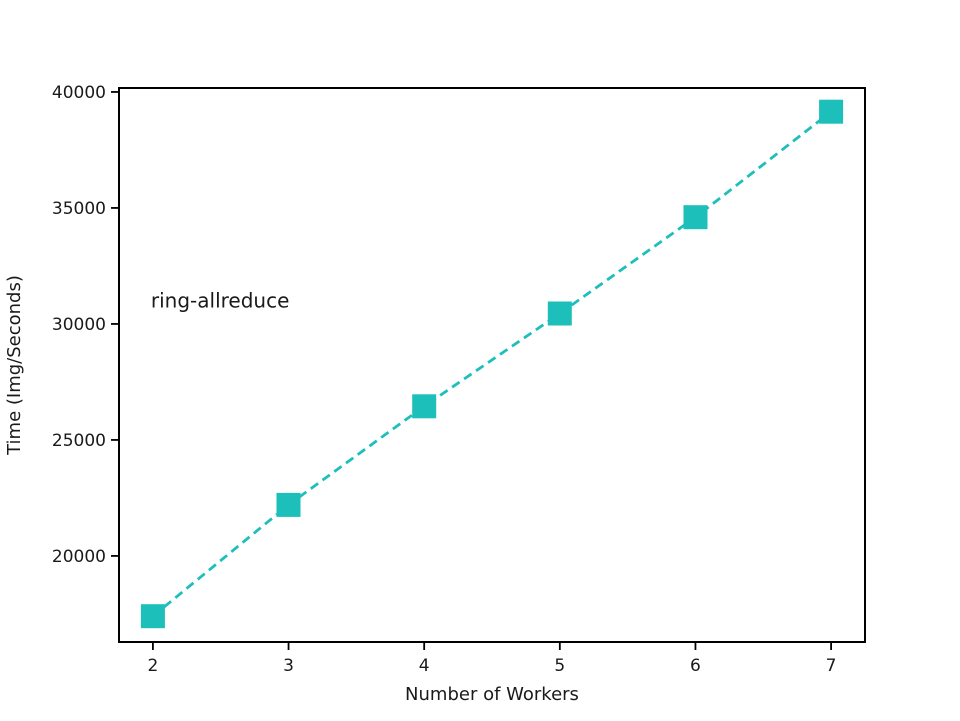 The image size is (960, 721). Describe the element at coordinates (79, 325) in the screenshot. I see `y-tick-label: 30000` at that location.